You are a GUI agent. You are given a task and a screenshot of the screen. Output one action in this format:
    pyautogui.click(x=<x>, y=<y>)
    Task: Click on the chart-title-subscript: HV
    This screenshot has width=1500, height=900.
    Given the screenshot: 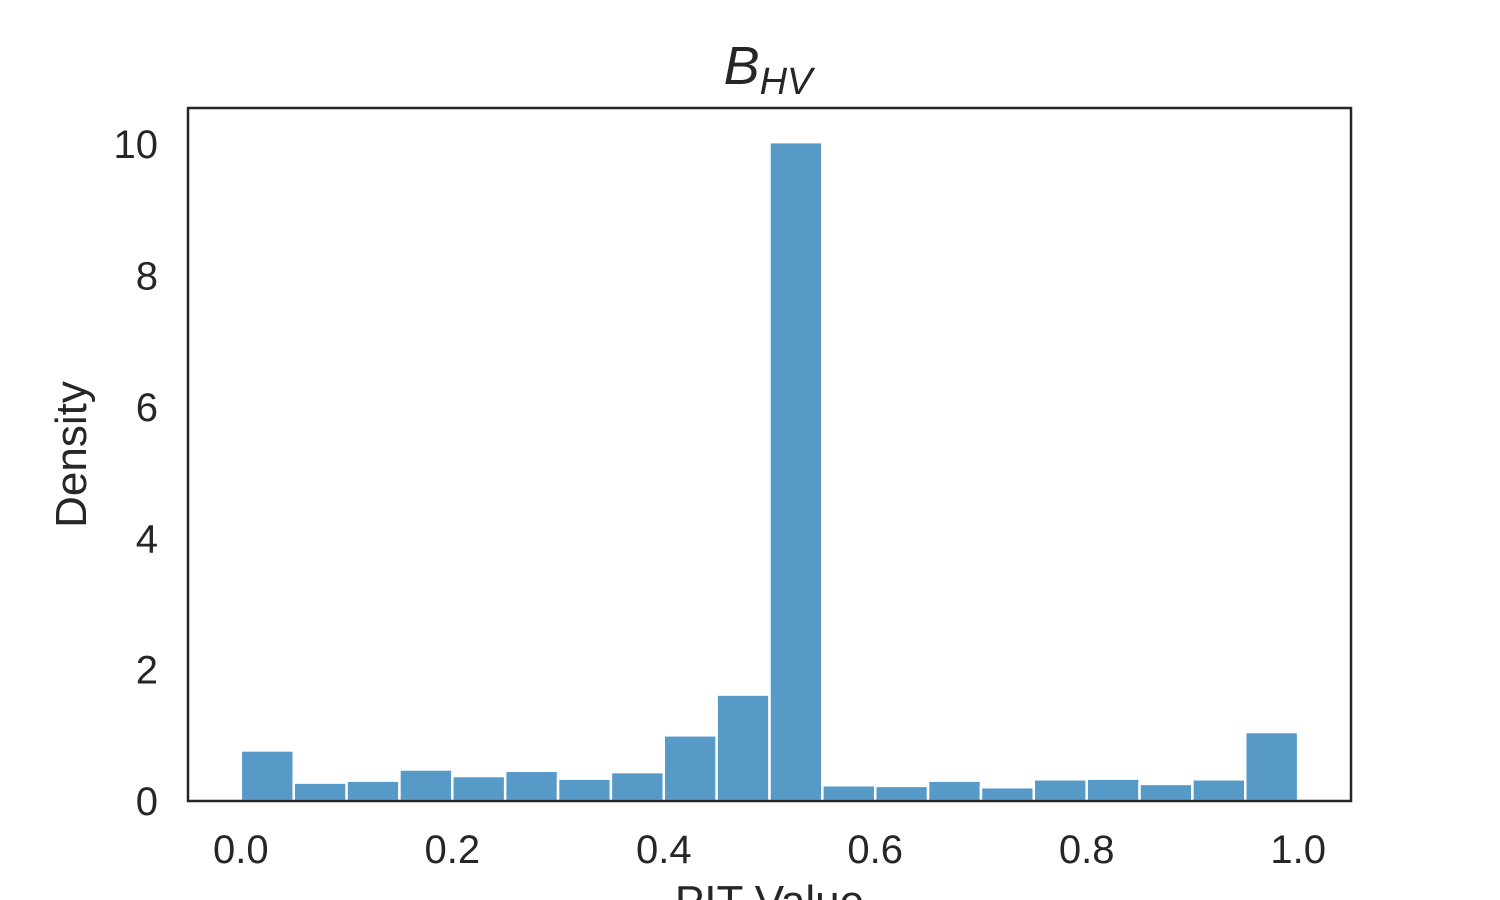 What is the action you would take?
    pyautogui.click(x=788, y=82)
    